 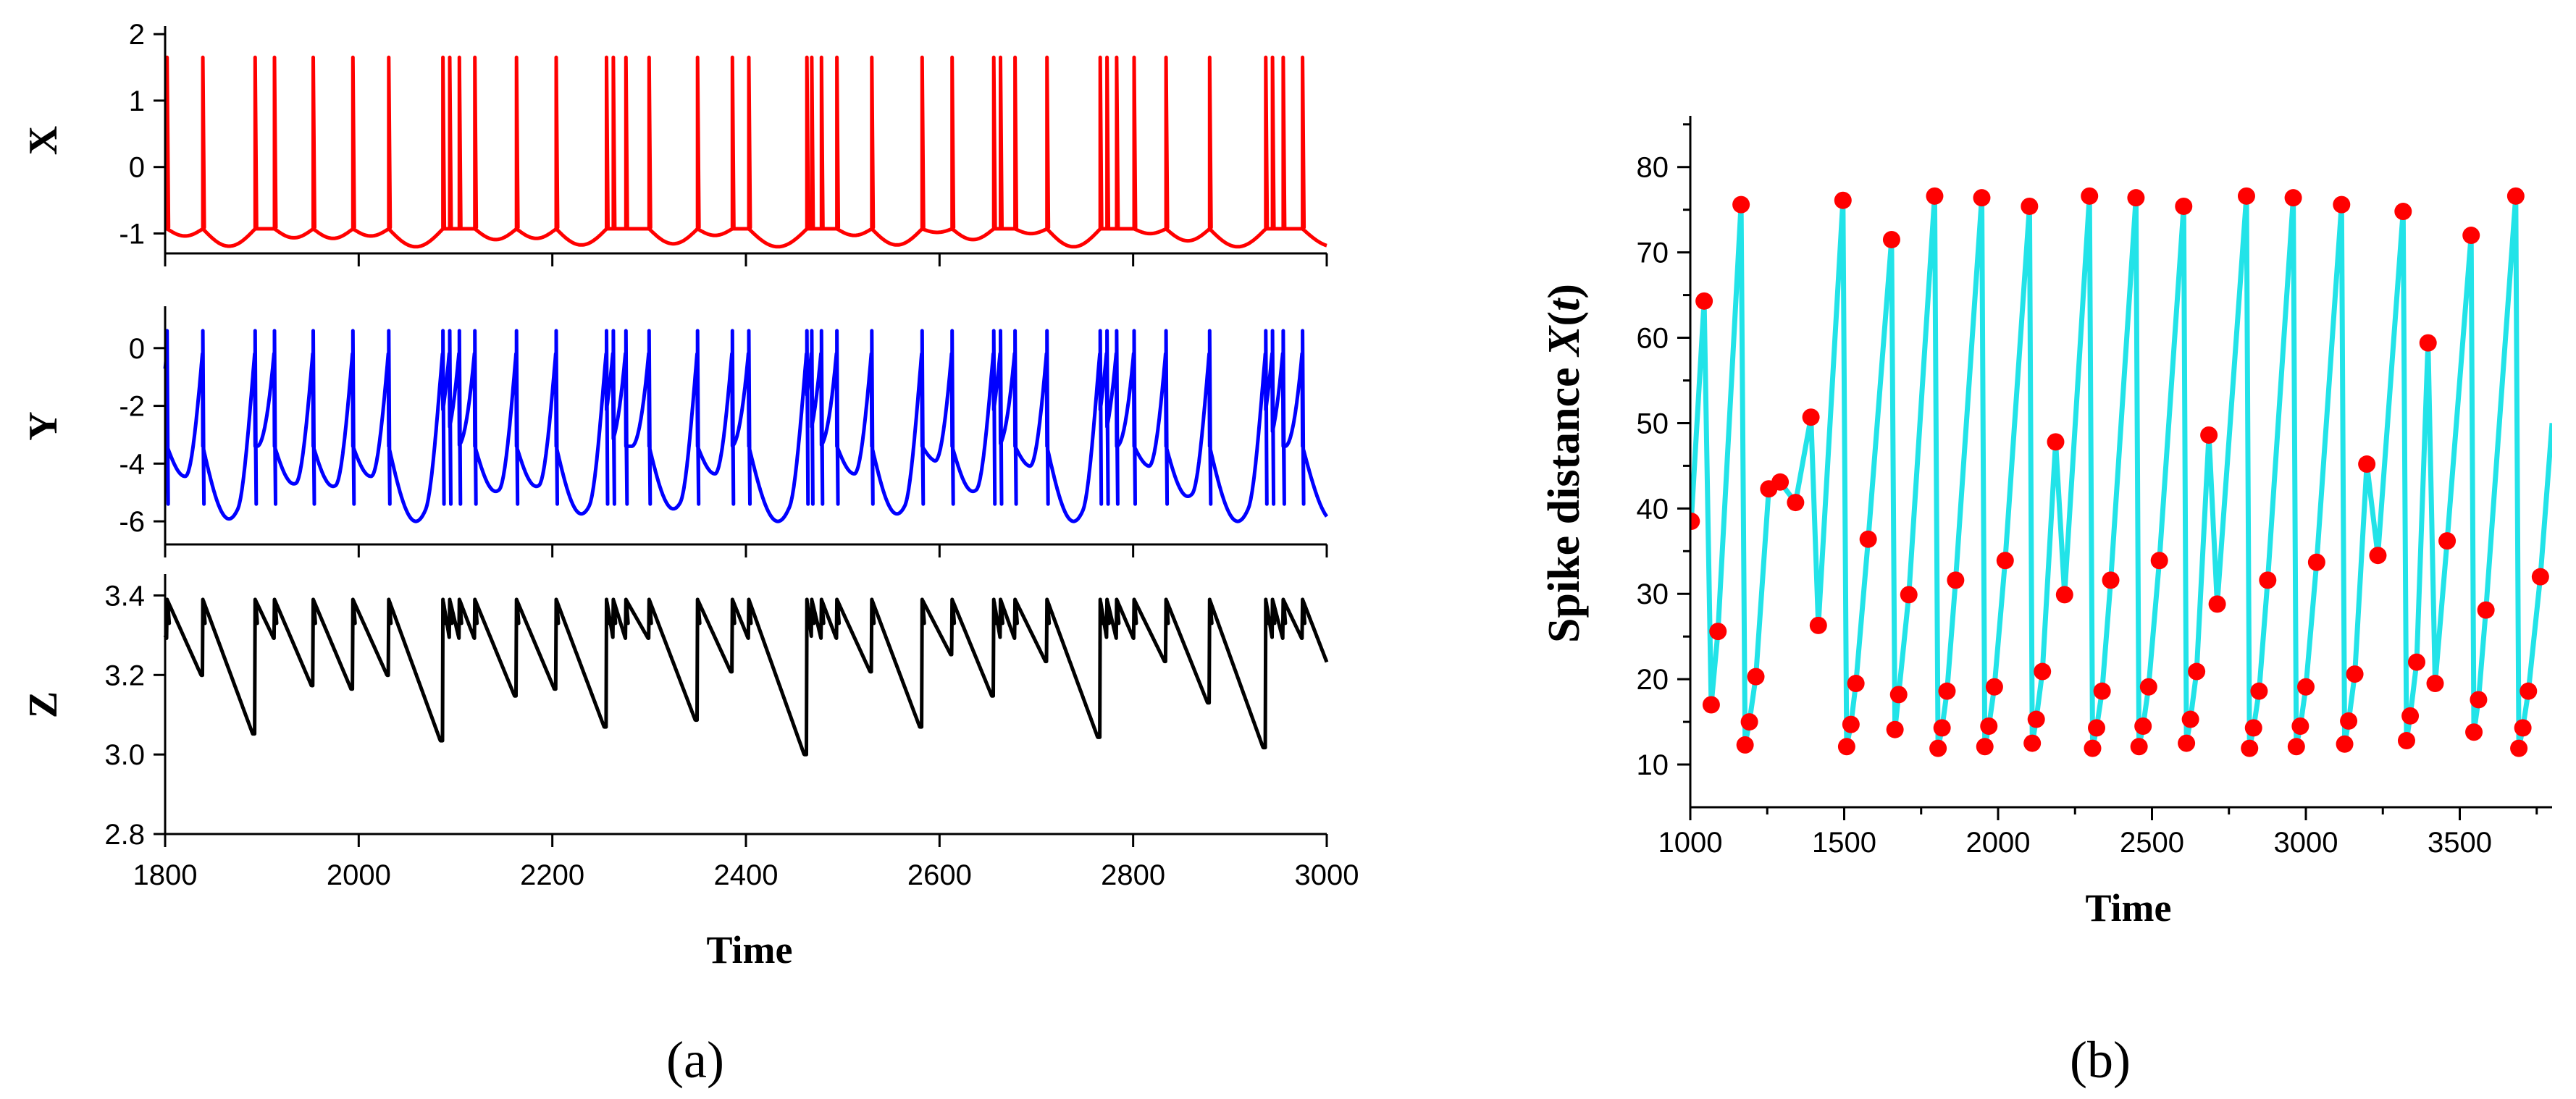 I want to click on panel-b-ylabel-var: X, so click(x=1564, y=341).